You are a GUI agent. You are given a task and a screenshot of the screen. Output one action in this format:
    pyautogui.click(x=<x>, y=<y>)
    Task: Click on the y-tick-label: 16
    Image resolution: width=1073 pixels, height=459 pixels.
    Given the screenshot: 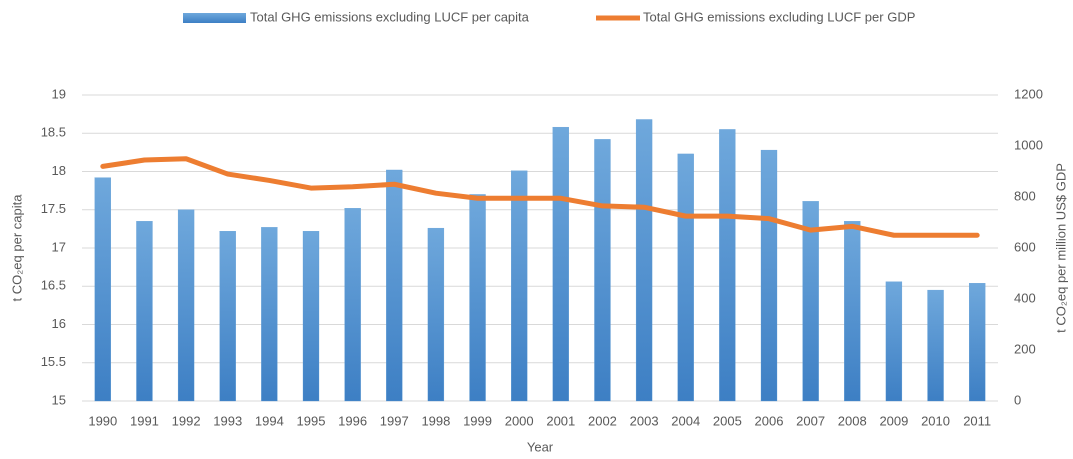 What is the action you would take?
    pyautogui.click(x=59, y=323)
    